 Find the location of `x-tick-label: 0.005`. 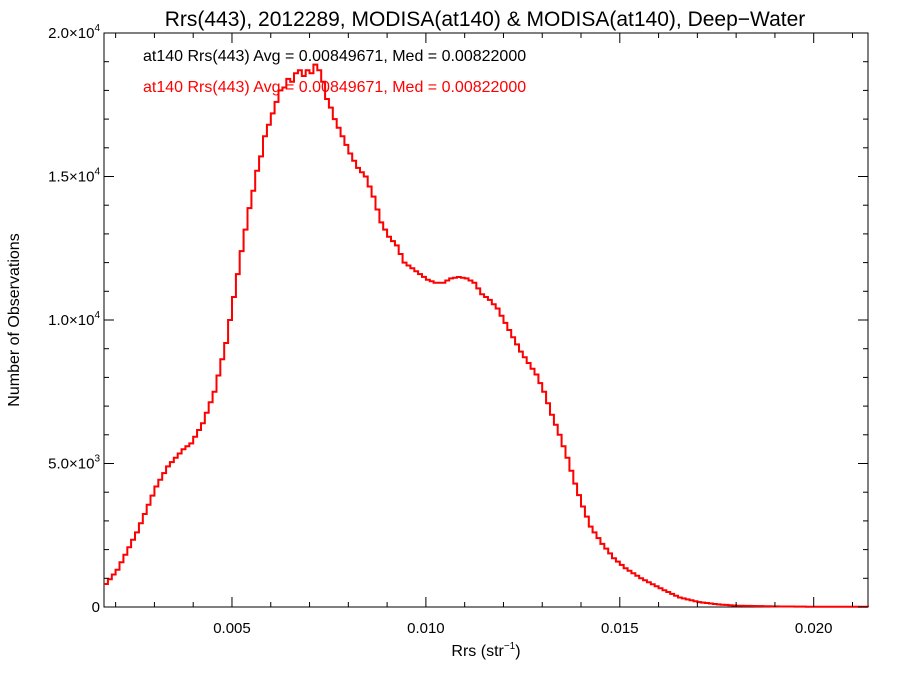

x-tick-label: 0.005 is located at coordinates (232, 628).